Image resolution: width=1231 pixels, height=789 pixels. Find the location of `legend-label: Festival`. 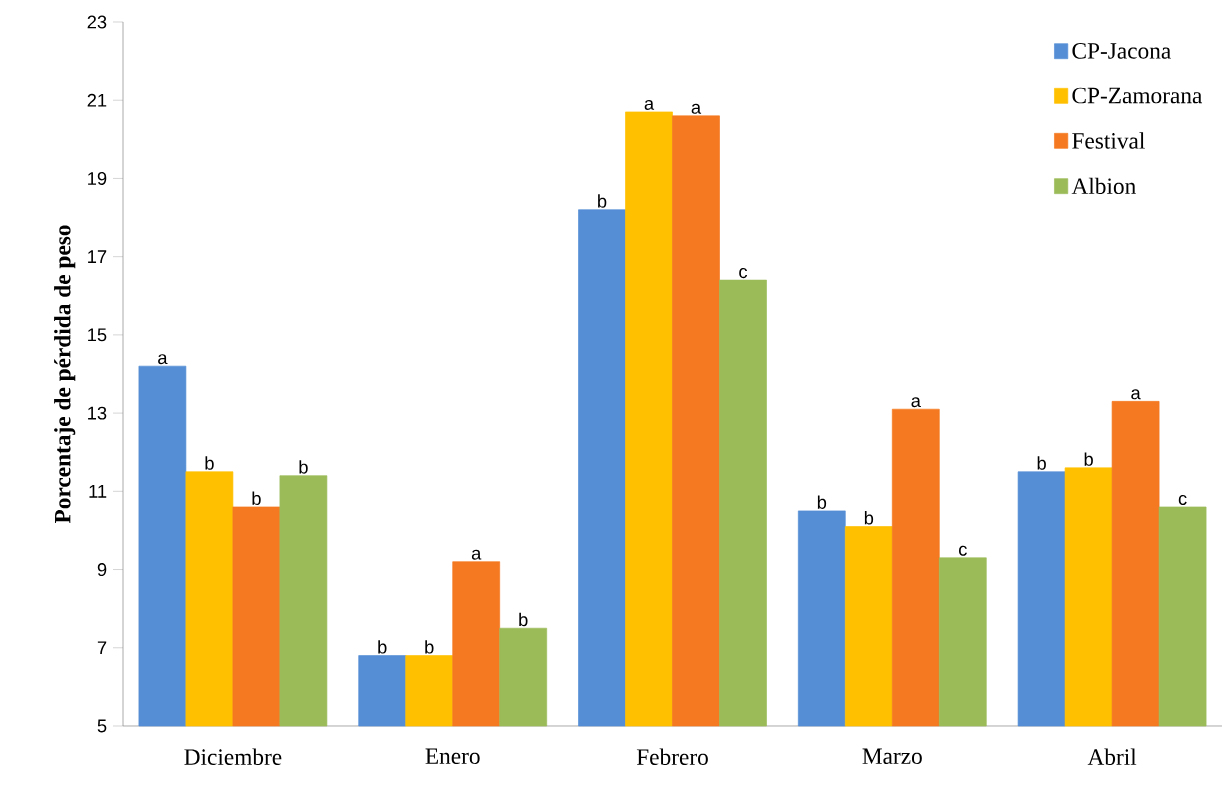

legend-label: Festival is located at coordinates (1108, 140).